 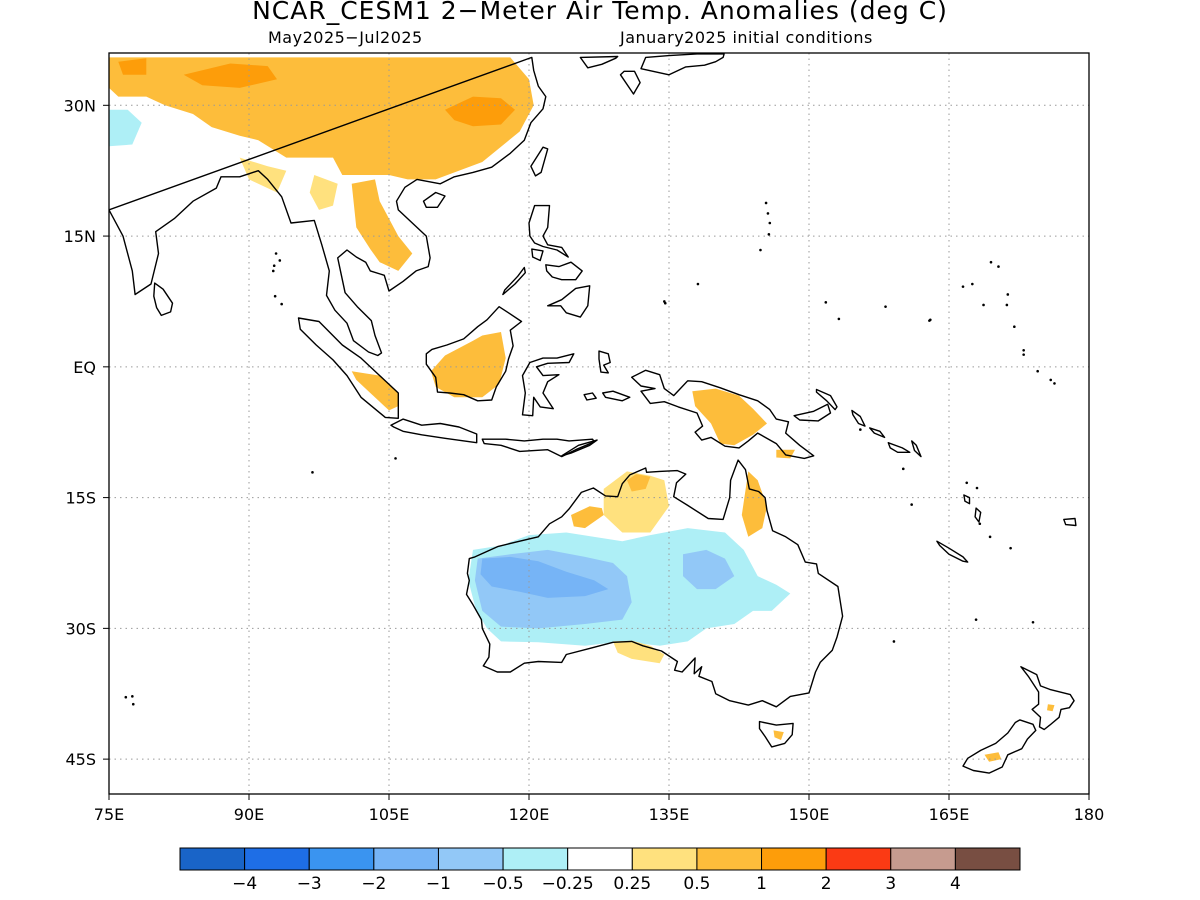 What do you see at coordinates (468, 365) in the screenshot?
I see `anomaly-borneo-warm` at bounding box center [468, 365].